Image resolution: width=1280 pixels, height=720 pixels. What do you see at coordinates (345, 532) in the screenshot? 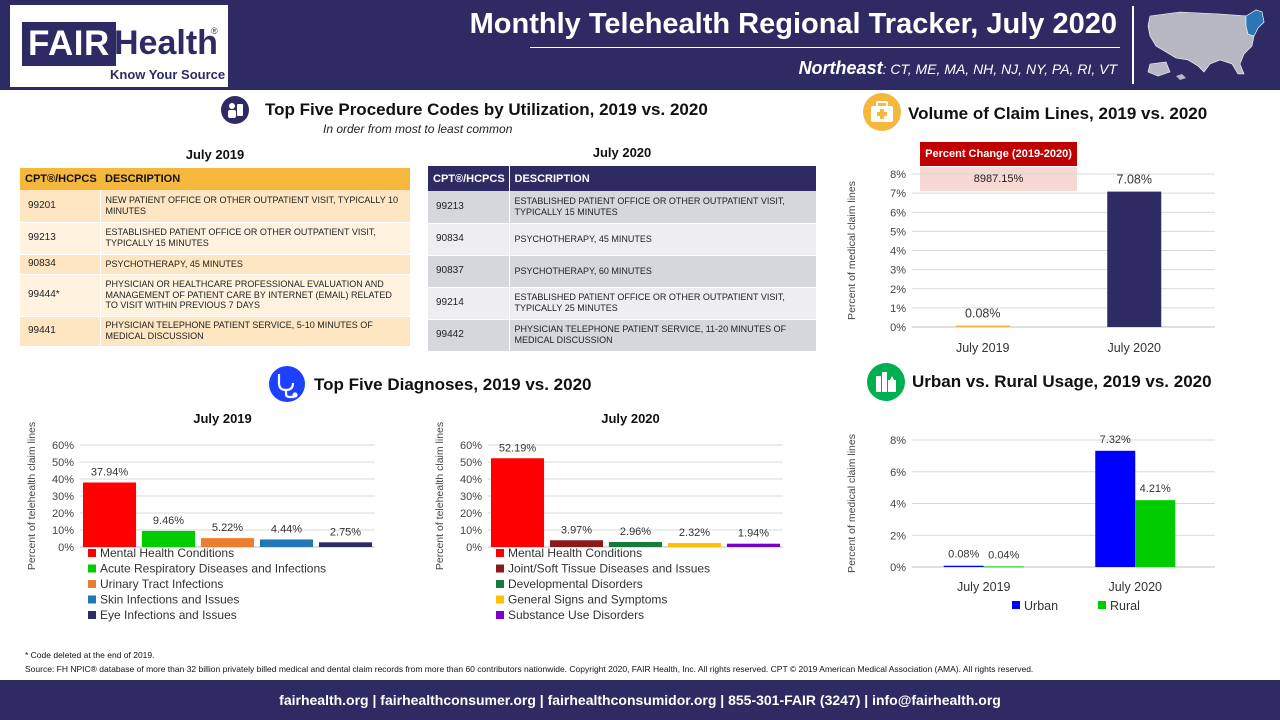
I see `data-label: 2.75%` at bounding box center [345, 532].